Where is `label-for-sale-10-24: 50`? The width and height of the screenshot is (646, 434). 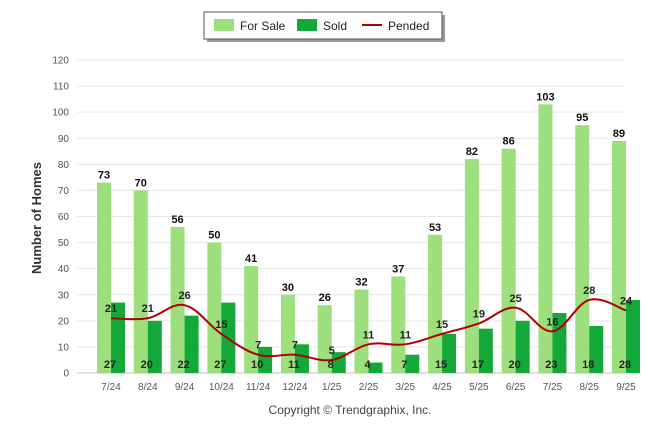
label-for-sale-10-24: 50 is located at coordinates (214, 236).